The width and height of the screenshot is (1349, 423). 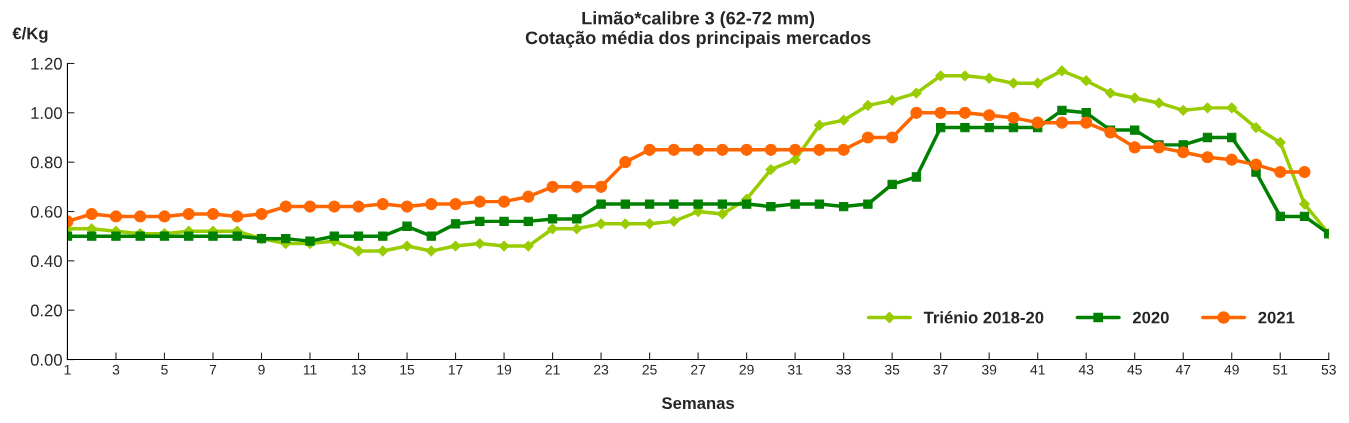 What do you see at coordinates (1328, 369) in the screenshot?
I see `x-tick-label: 53` at bounding box center [1328, 369].